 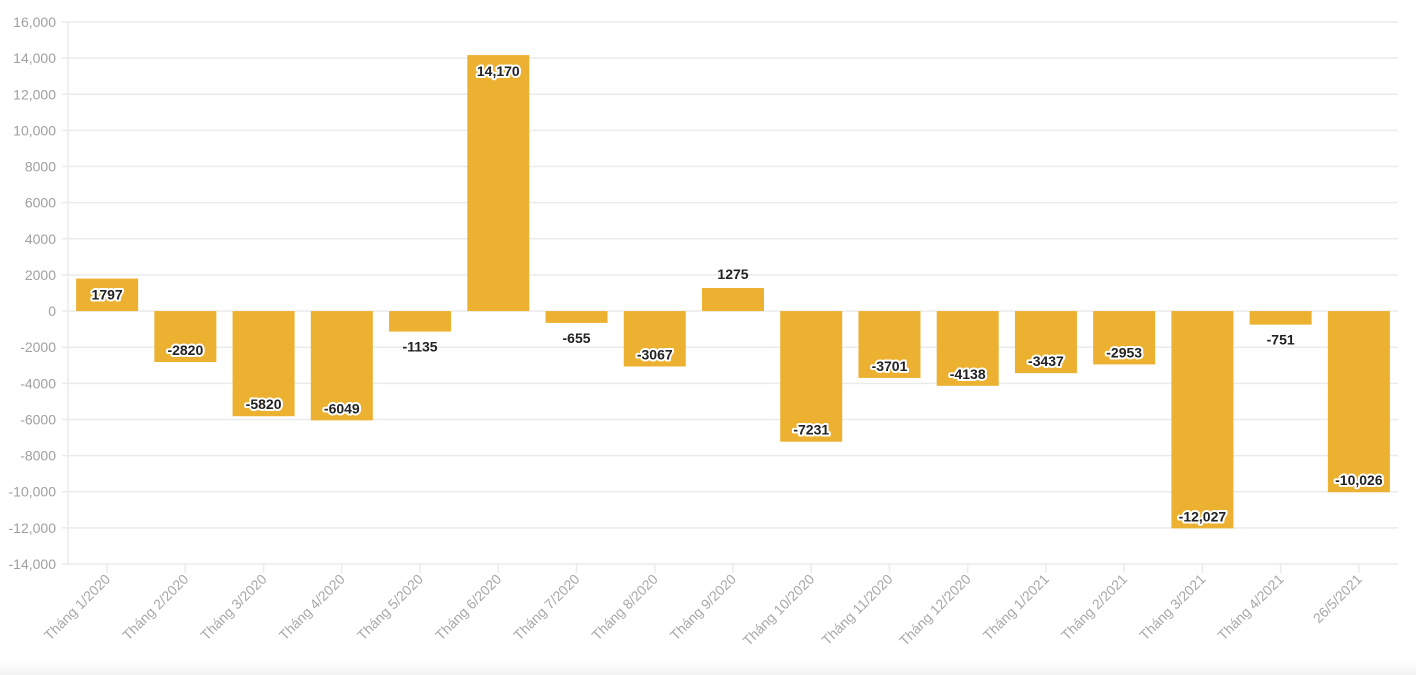 What do you see at coordinates (890, 366) in the screenshot?
I see `data-label: -3701` at bounding box center [890, 366].